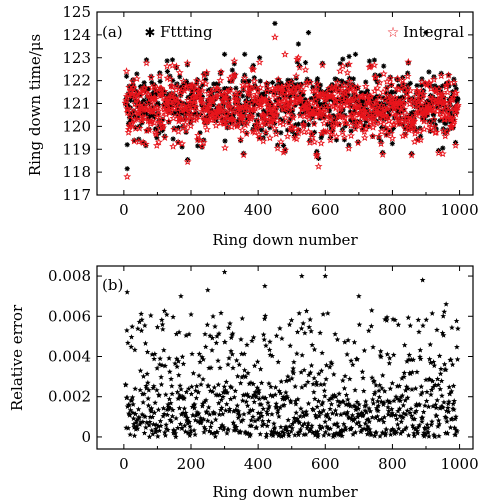  Describe the element at coordinates (76, 172) in the screenshot. I see `y-tick-label: 118` at that location.